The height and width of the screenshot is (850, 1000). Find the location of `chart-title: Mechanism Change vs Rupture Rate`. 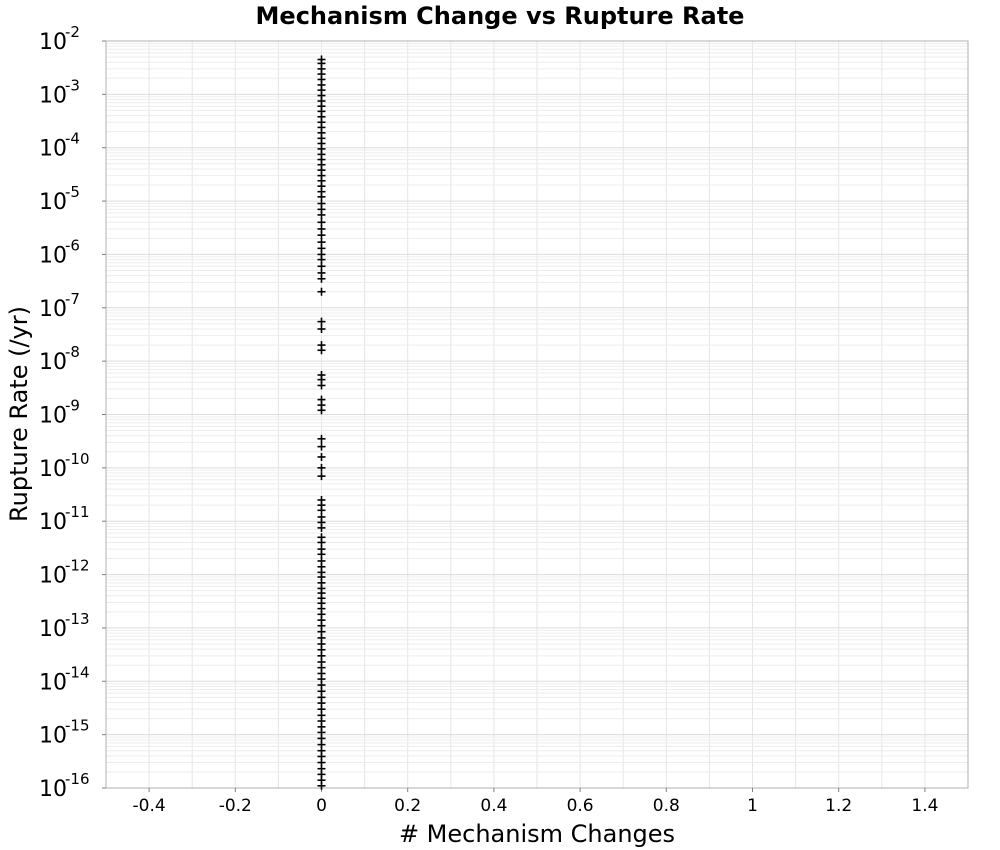

chart-title: Mechanism Change vs Rupture Rate is located at coordinates (500, 16).